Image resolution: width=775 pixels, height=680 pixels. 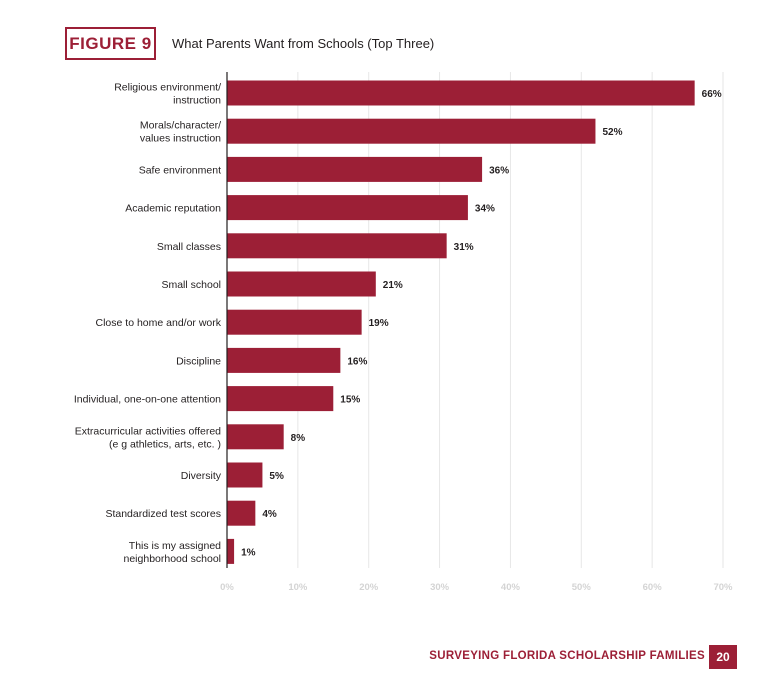 I want to click on page-number: 20, so click(x=723, y=657).